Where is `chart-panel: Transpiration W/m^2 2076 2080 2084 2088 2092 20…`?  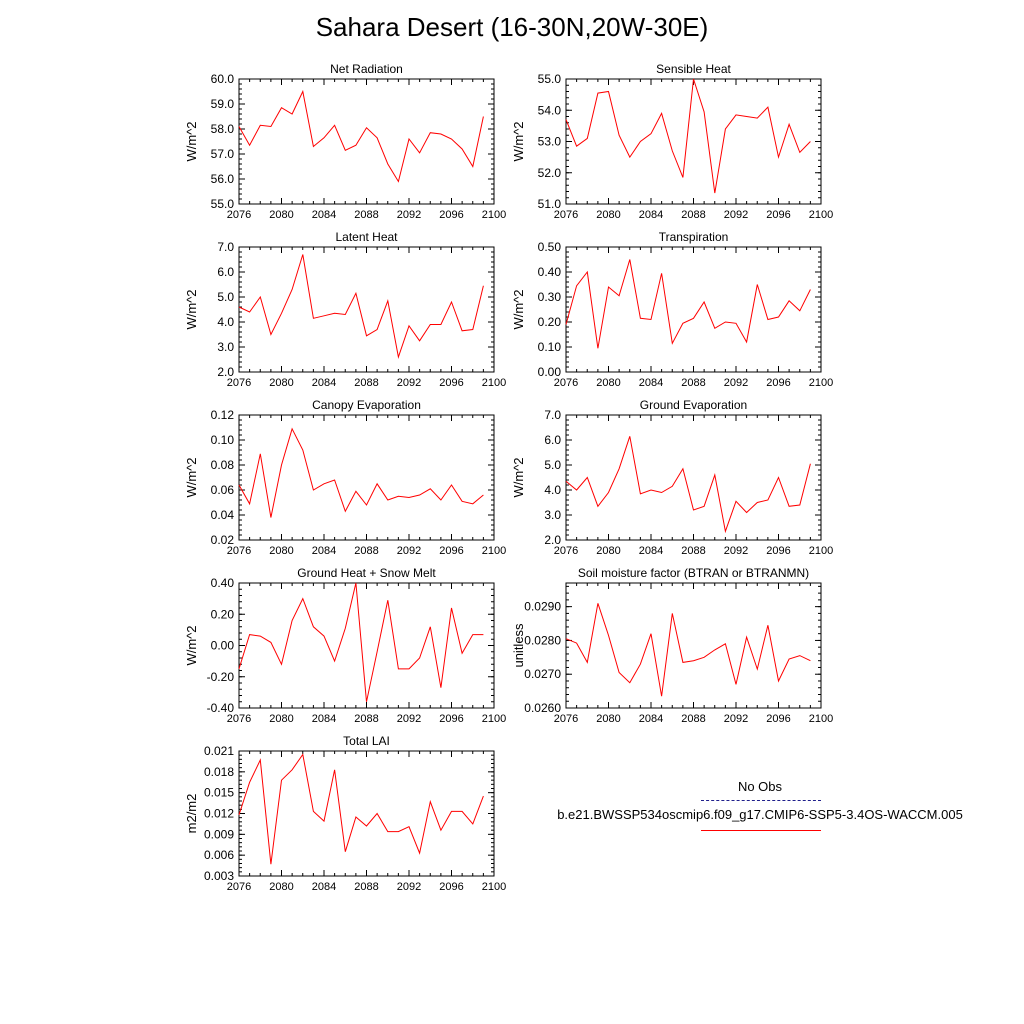 chart-panel: Transpiration W/m^2 2076 2080 2084 2088 2092 20… is located at coordinates (672, 309).